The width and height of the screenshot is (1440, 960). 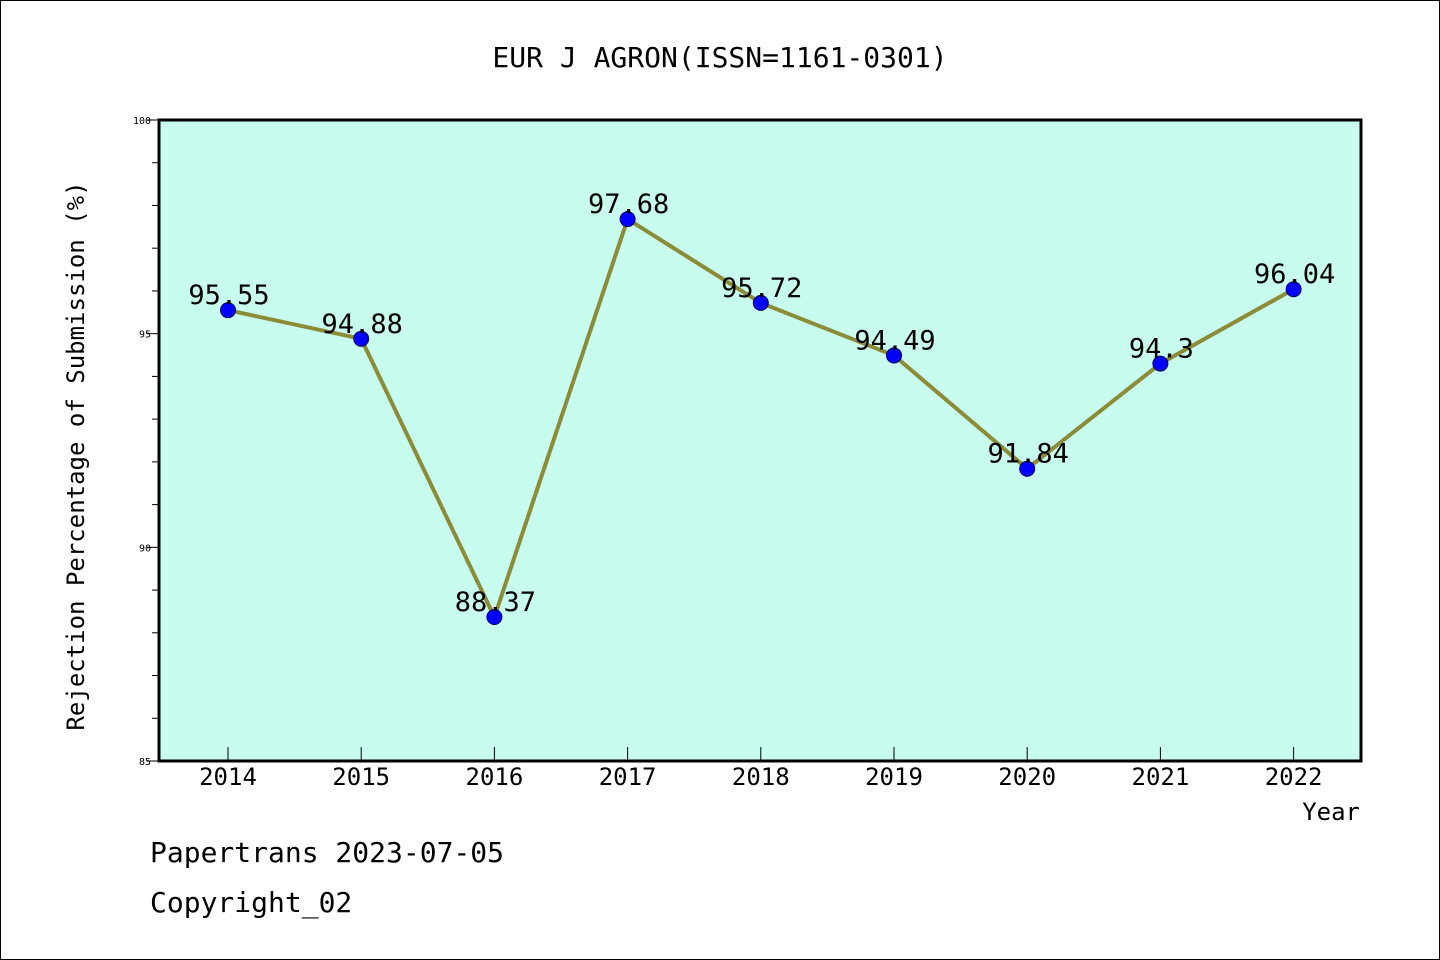 I want to click on data-label: 94.3, so click(x=1161, y=349).